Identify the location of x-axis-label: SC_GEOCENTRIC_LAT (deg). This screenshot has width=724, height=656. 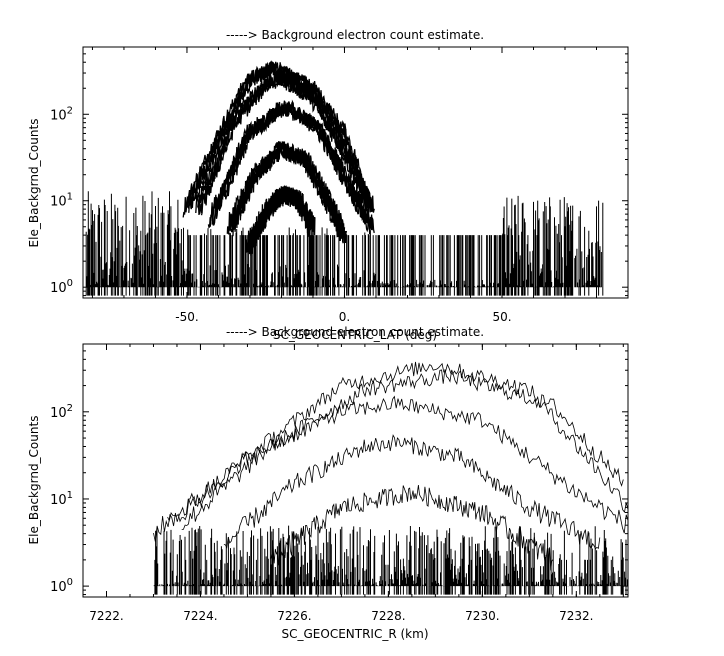
(355, 335).